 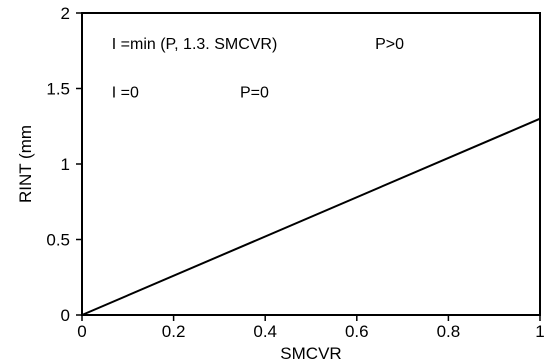 I want to click on y-tick-label: 0, so click(x=65, y=315).